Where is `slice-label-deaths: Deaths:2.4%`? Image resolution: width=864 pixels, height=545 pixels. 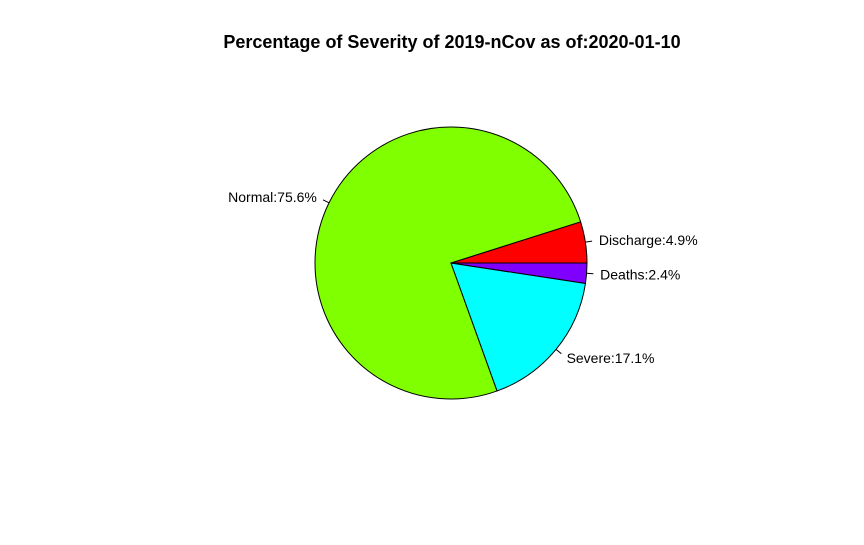 slice-label-deaths: Deaths:2.4% is located at coordinates (640, 274).